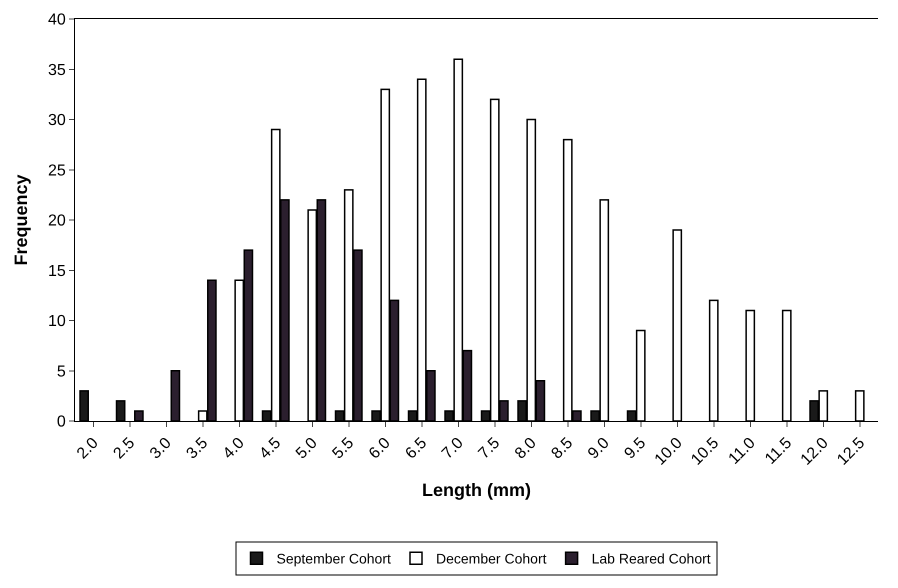 The height and width of the screenshot is (588, 898). What do you see at coordinates (815, 451) in the screenshot?
I see `x-tick-label: 12.0` at bounding box center [815, 451].